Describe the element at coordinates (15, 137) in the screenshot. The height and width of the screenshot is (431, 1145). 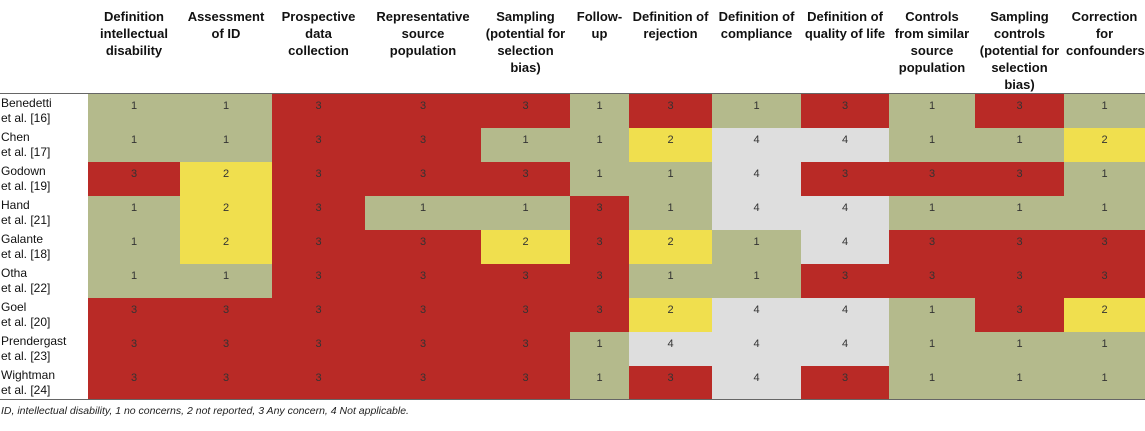
I see `study-author: Chen` at that location.